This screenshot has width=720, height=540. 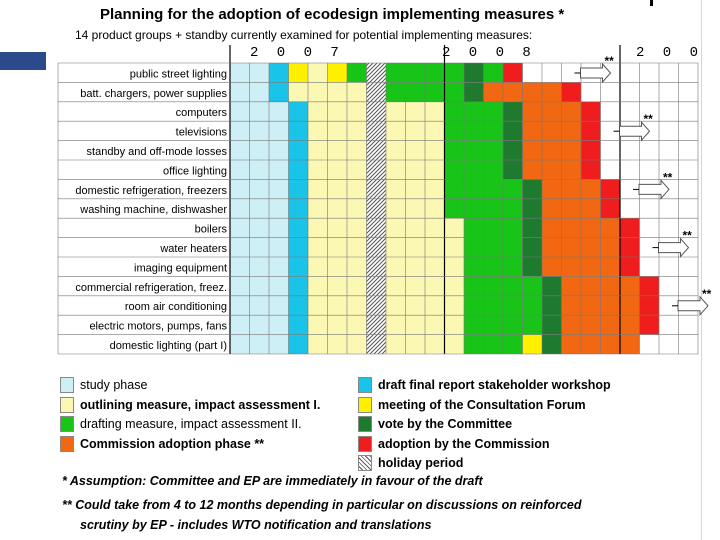 What do you see at coordinates (181, 424) in the screenshot?
I see `legend-item-drafting: drafting measure, impact assessment II.` at bounding box center [181, 424].